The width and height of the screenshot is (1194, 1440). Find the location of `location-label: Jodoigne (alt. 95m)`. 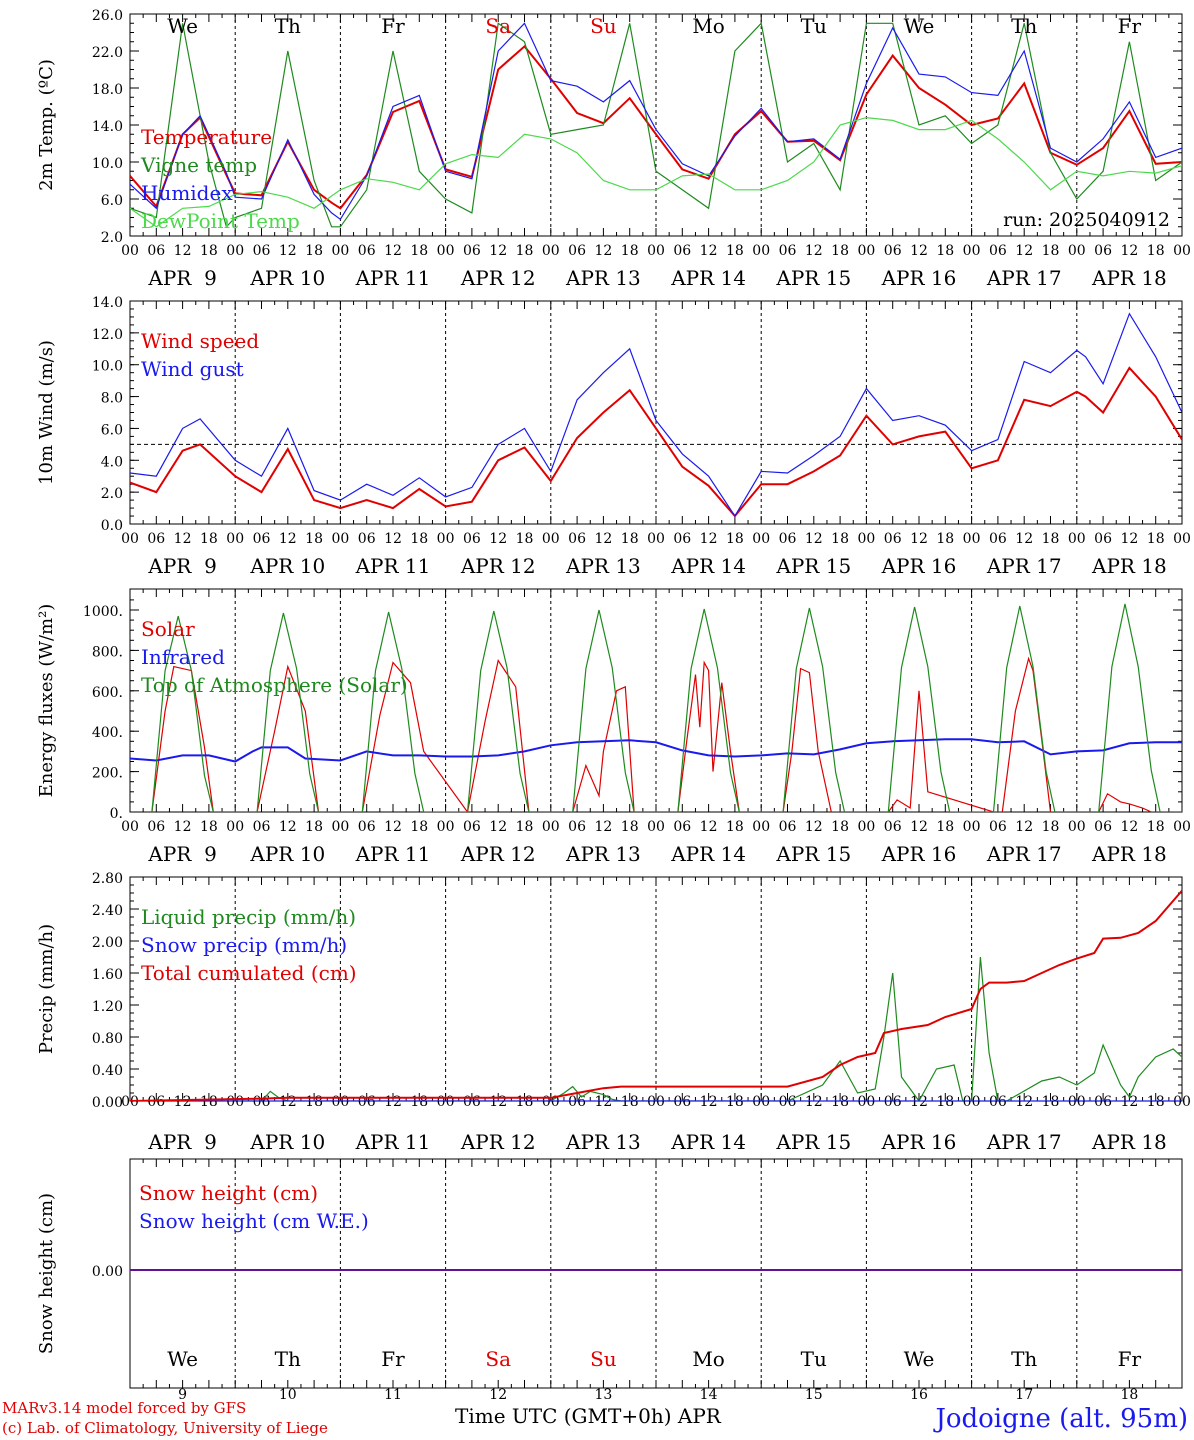

location-label: Jodoigne (alt. 95m) is located at coordinates (1060, 1419).